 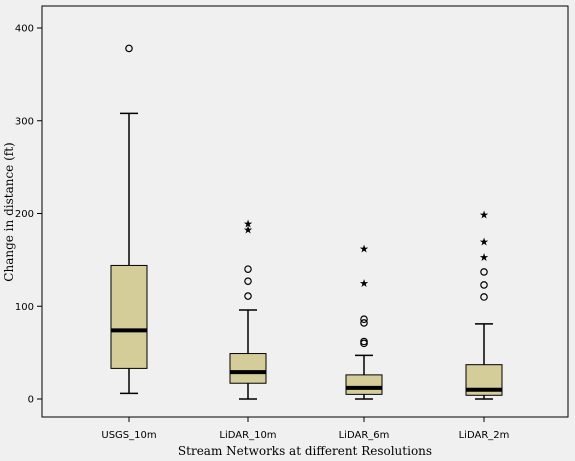 What do you see at coordinates (24, 121) in the screenshot?
I see `y-tick-label: 300` at bounding box center [24, 121].